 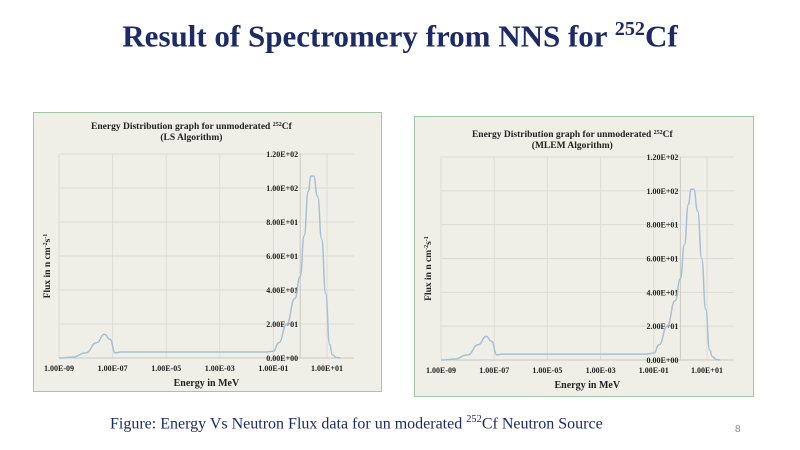 I want to click on chart-subtitle: (LS Algorithm), so click(x=191, y=137).